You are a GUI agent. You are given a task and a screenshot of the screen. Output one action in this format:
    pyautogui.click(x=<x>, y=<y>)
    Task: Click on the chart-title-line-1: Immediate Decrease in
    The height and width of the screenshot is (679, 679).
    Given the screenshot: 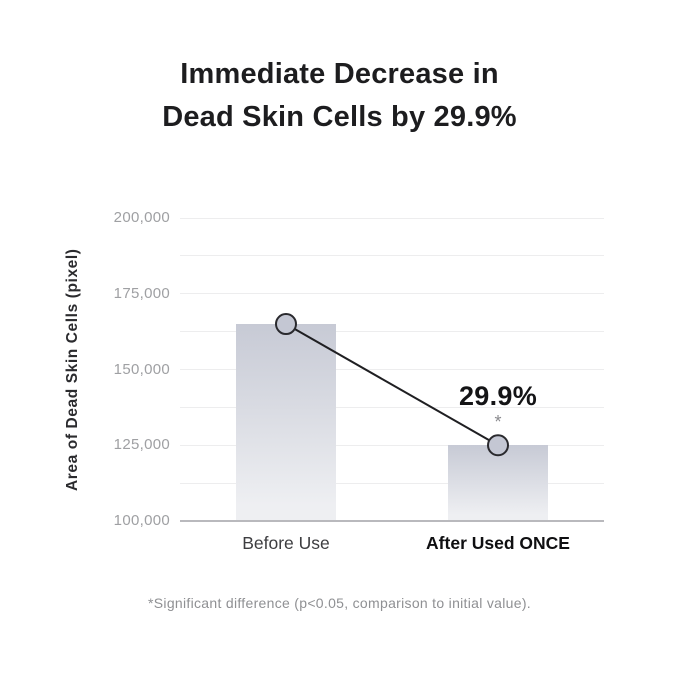 What is the action you would take?
    pyautogui.click(x=339, y=74)
    